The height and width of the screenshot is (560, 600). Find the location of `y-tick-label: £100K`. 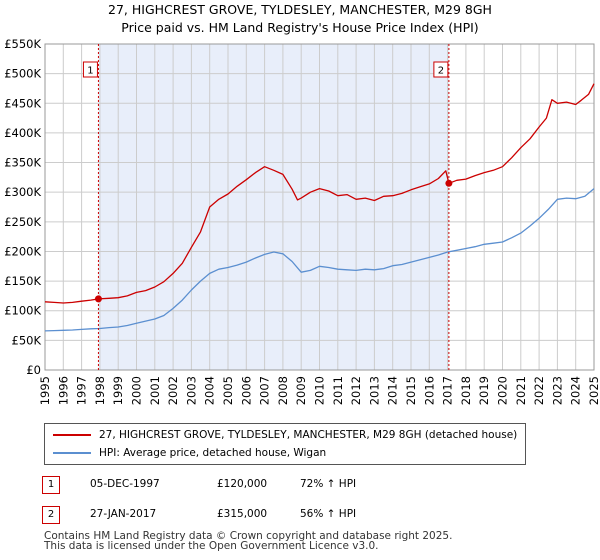

y-tick-label: £100K is located at coordinates (22, 311).